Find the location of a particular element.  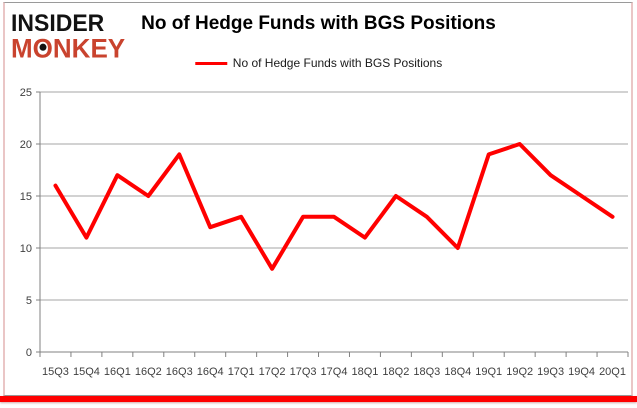

x-tick-label: 19Q2 is located at coordinates (519, 372).